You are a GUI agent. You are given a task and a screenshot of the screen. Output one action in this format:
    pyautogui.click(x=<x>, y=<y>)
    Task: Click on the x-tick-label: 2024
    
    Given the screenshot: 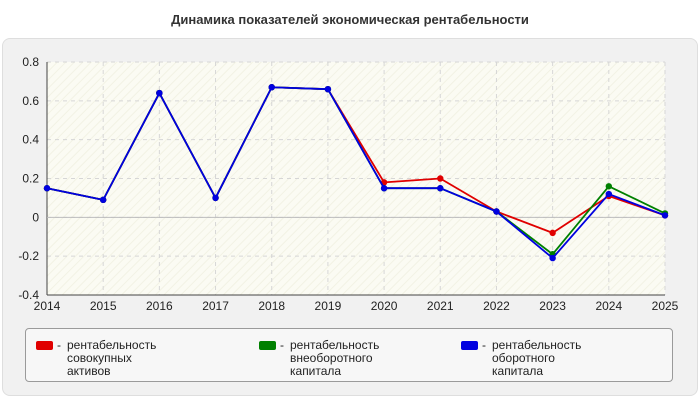 What is the action you would take?
    pyautogui.click(x=608, y=306)
    